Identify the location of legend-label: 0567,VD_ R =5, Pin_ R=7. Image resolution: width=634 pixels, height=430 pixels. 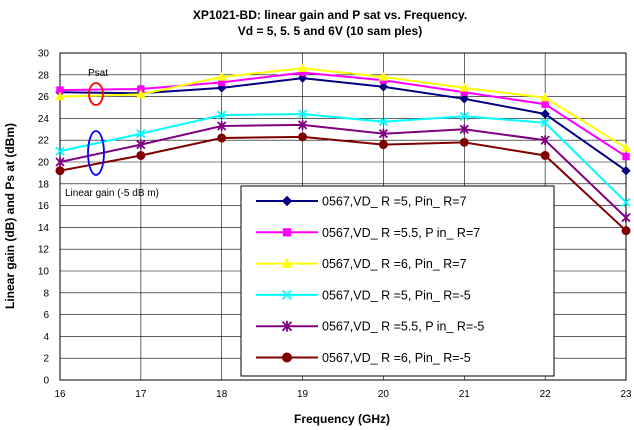
(394, 202).